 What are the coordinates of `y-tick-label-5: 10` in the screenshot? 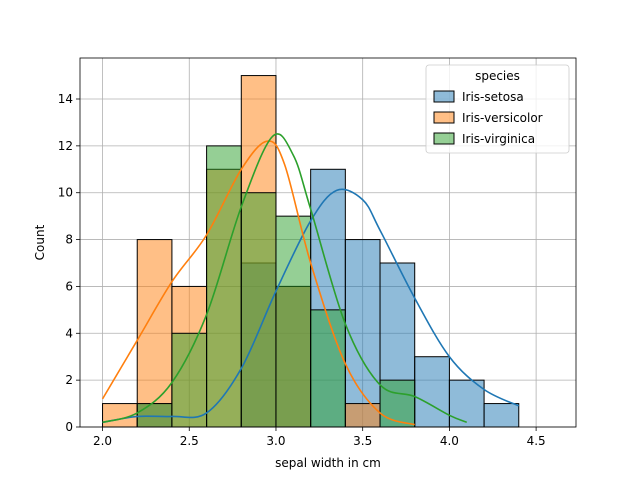 It's located at (65, 193).